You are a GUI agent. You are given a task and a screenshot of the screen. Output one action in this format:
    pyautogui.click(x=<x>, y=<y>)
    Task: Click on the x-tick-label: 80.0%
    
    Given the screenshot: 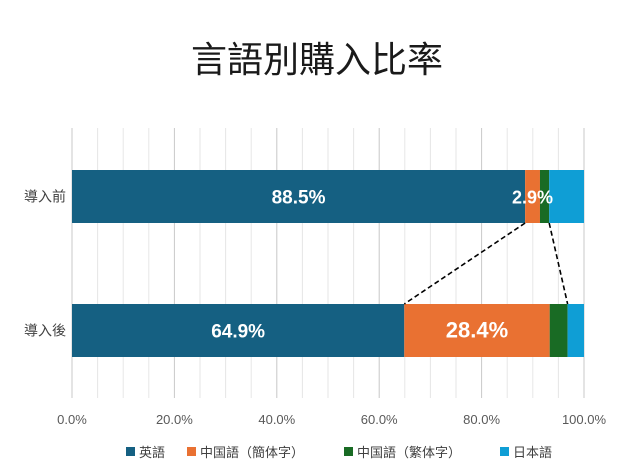 What is the action you would take?
    pyautogui.click(x=481, y=419)
    